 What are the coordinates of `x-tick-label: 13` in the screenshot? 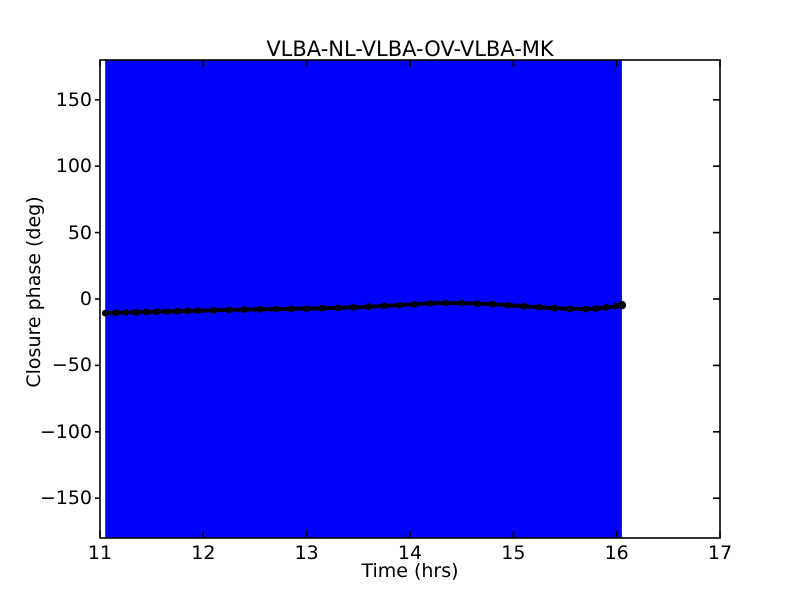 It's located at (306, 553).